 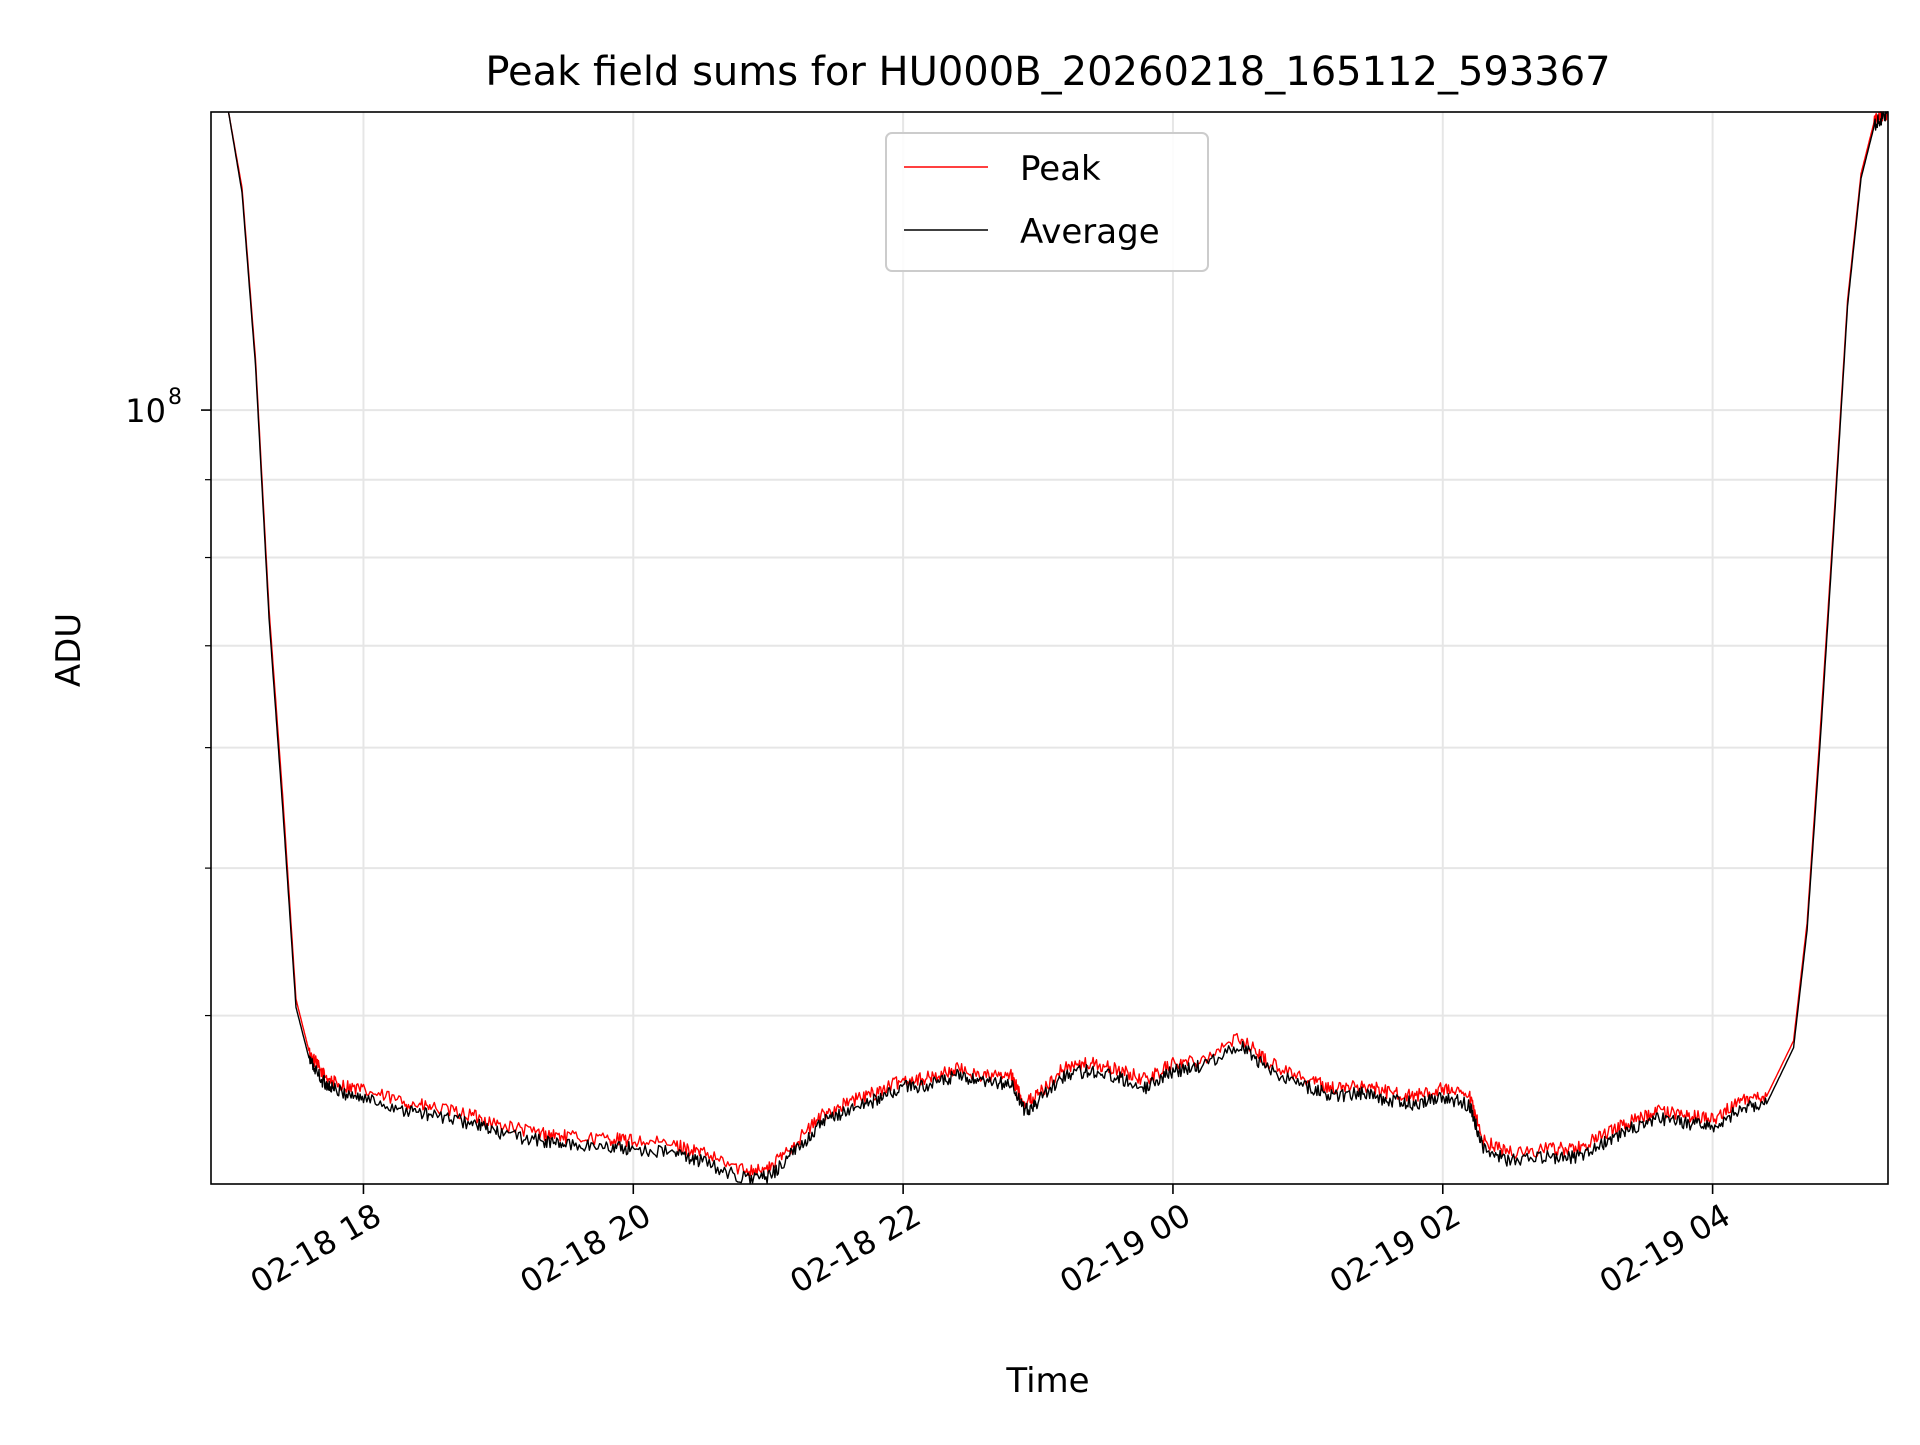 I want to click on x-tick-label: 02-19 04, so click(x=1665, y=1248).